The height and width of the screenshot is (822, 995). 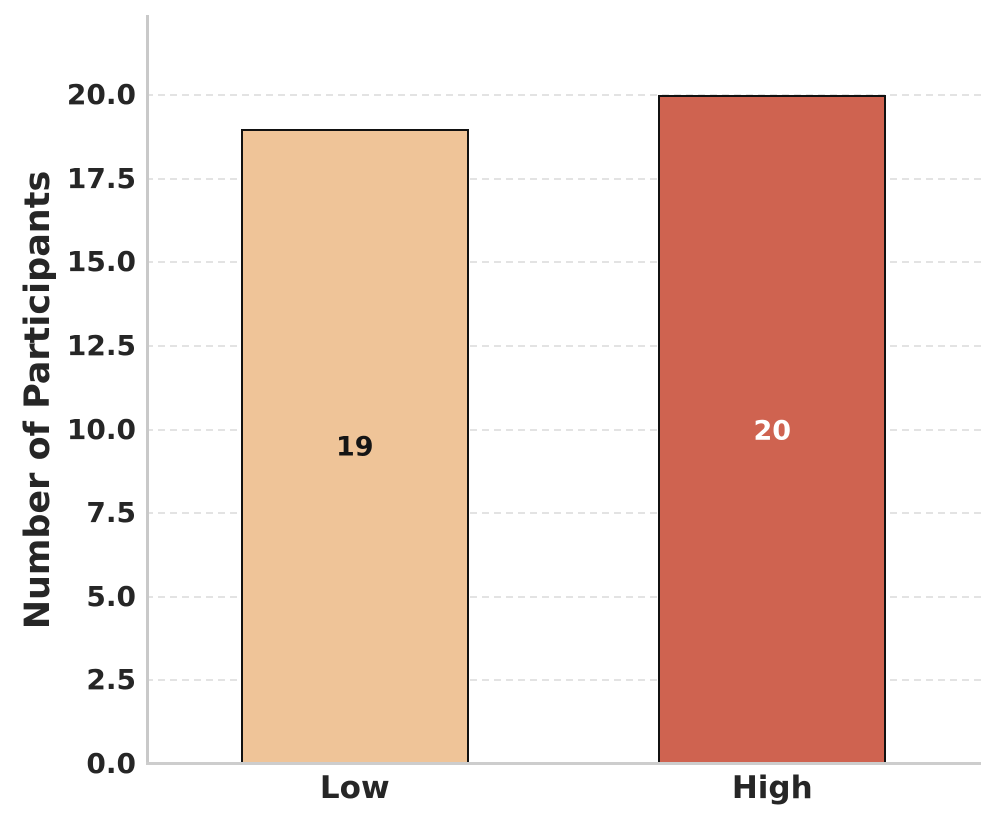 I want to click on y-tick-label-15.0: 15.0, so click(x=101, y=262).